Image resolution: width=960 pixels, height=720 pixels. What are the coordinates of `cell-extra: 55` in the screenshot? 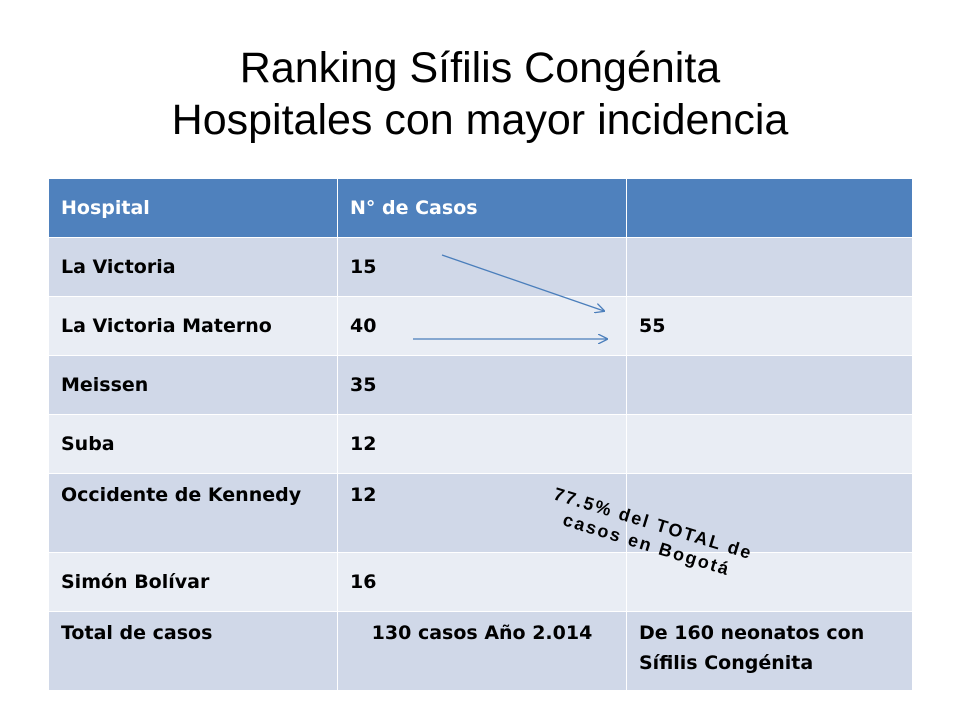 It's located at (769, 326).